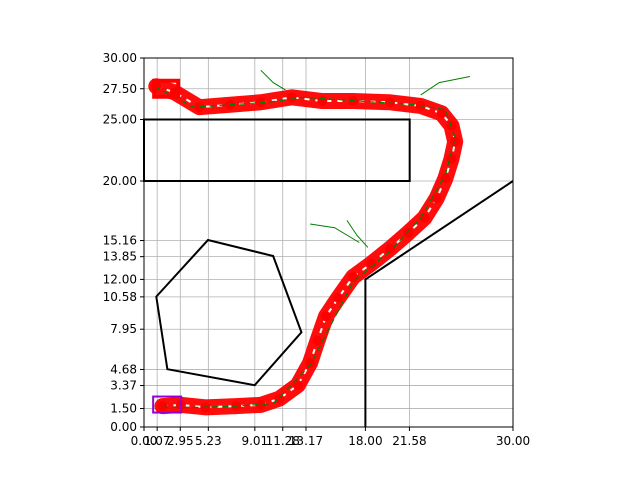  I want to click on x-tick-label: 1.07, so click(157, 441).